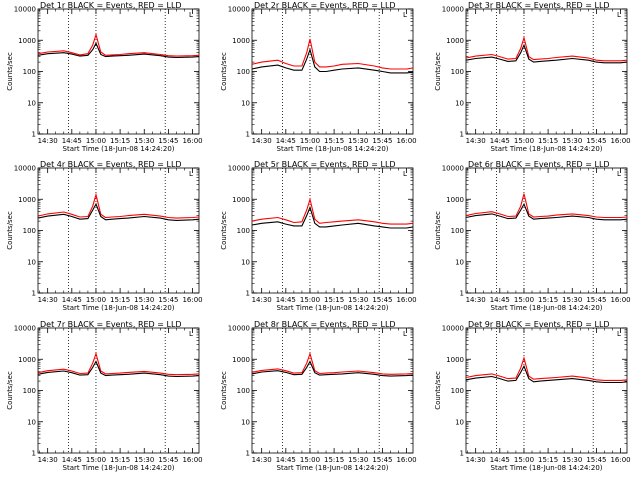 The height and width of the screenshot is (480, 640). I want to click on panel-title: Det 7r BLACK = Events, RED = LLD, so click(111, 324).